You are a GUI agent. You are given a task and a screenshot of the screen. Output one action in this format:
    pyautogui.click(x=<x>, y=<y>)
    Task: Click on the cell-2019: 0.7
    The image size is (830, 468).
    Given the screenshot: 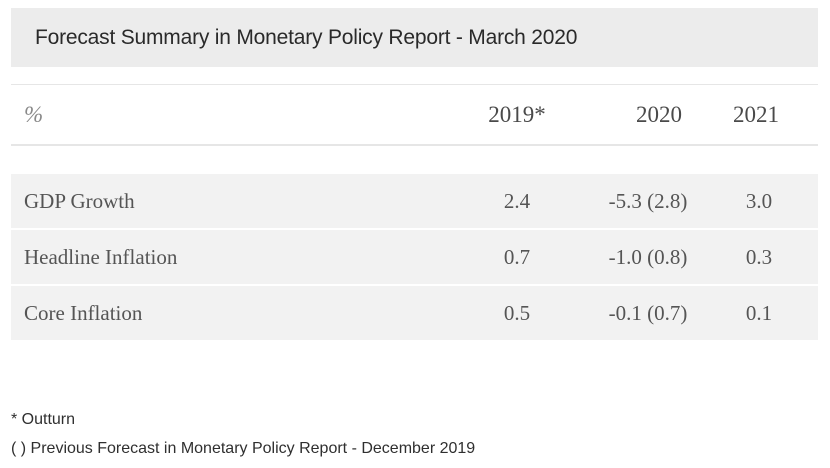 What is the action you would take?
    pyautogui.click(x=517, y=256)
    